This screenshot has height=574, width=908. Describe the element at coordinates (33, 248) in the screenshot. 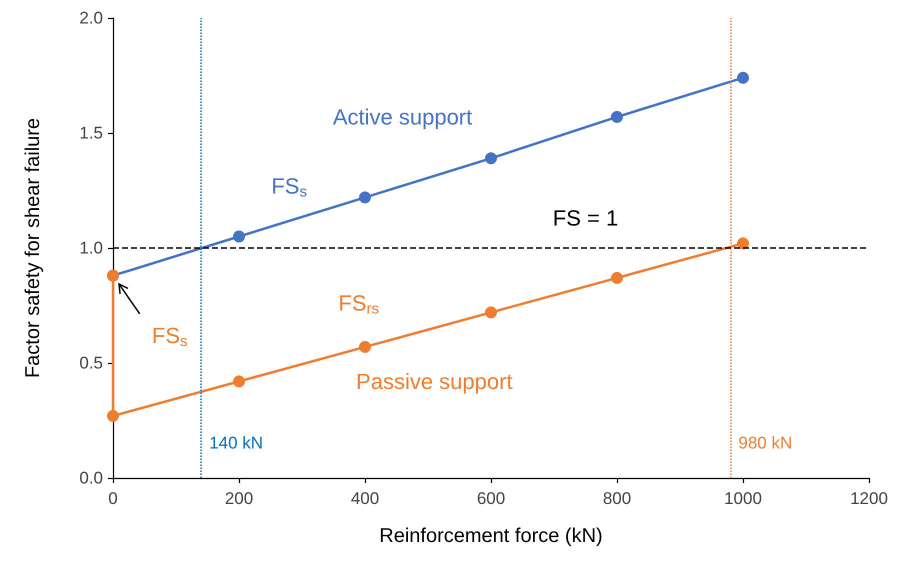

I see `y-axis-title: Factor safety for shear failure` at that location.